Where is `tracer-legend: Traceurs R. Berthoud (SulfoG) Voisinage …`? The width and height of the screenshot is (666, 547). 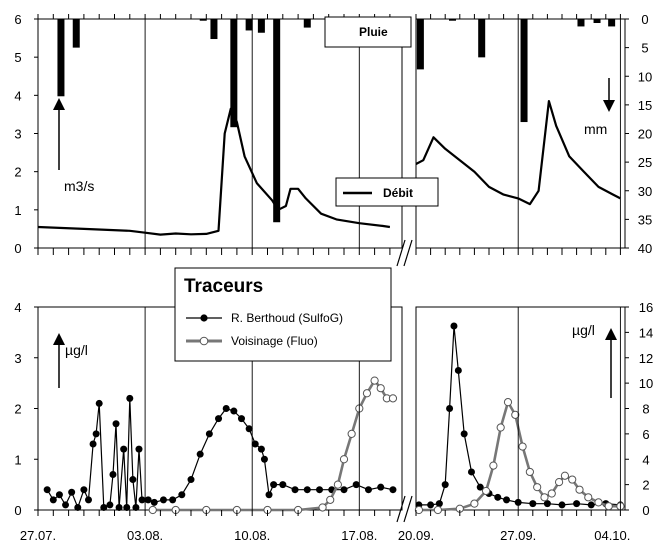 tracer-legend: Traceurs R. Berthoud (SulfoG) Voisinage … is located at coordinates (283, 314).